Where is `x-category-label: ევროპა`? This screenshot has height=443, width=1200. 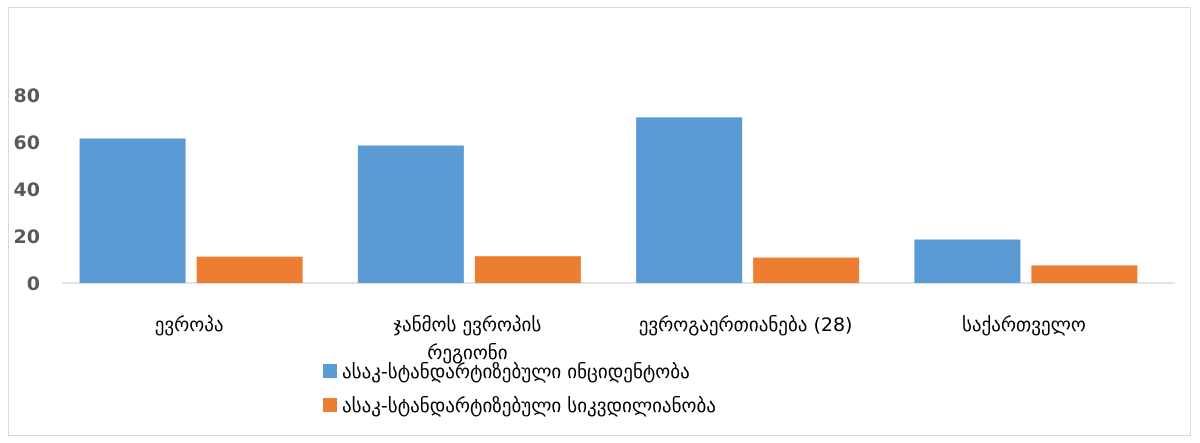 x-category-label: ევროპა is located at coordinates (189, 325).